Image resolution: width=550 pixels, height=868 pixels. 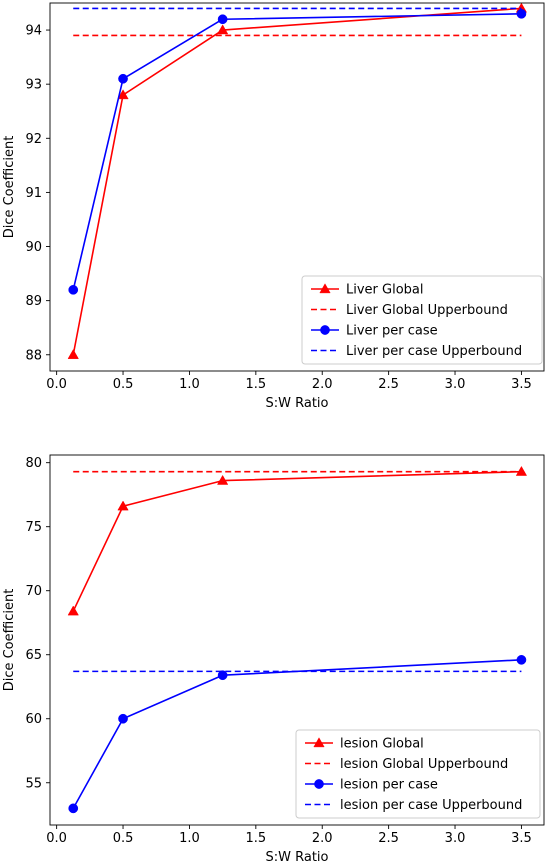 What do you see at coordinates (33, 463) in the screenshot?
I see `y-tick-label: 80` at bounding box center [33, 463].